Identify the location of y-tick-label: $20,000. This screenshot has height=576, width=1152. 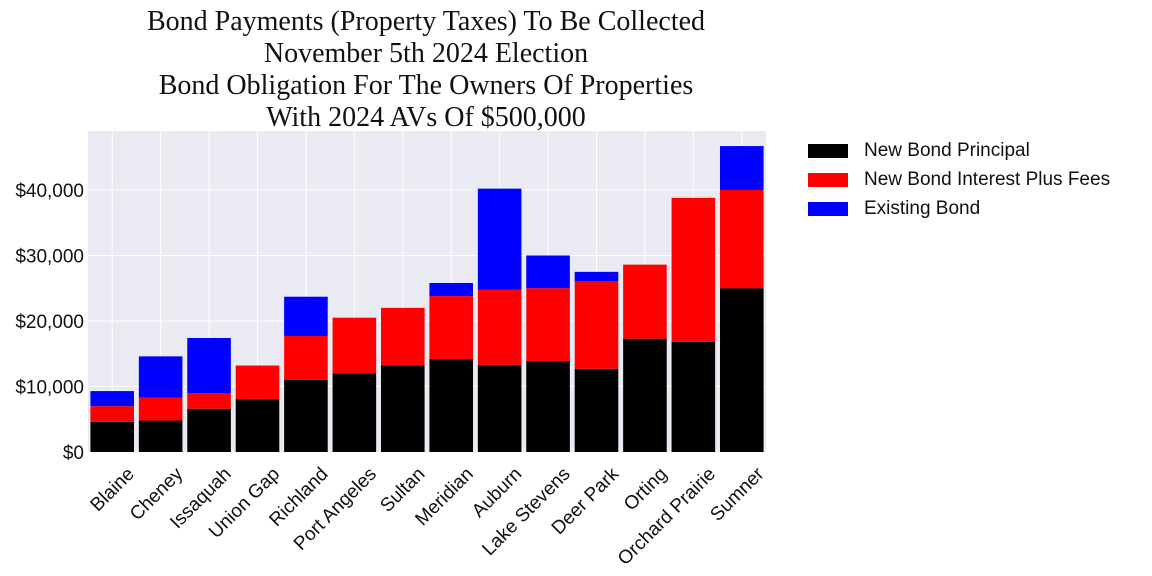
(49, 322).